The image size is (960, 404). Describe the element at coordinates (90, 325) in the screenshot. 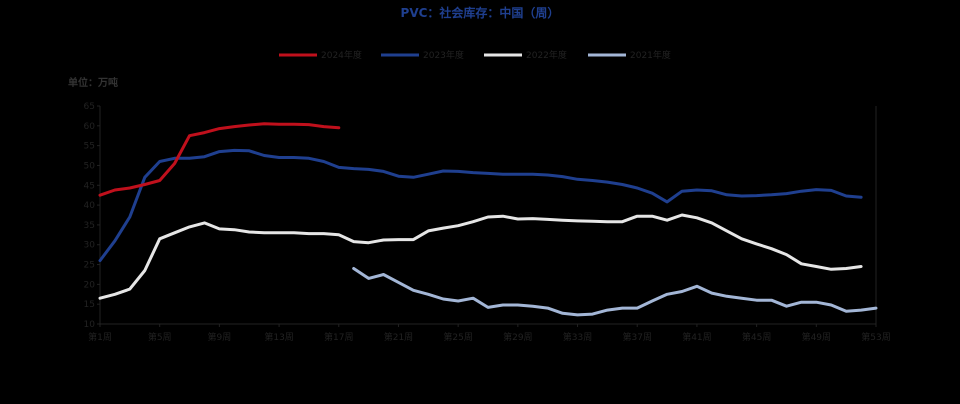

I see `y-tick-label: 10` at that location.